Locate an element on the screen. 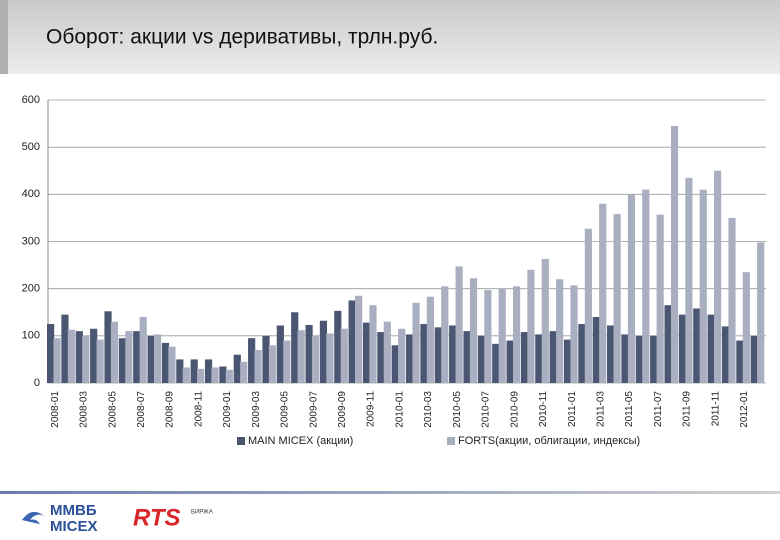  header-stripe is located at coordinates (4, 37).